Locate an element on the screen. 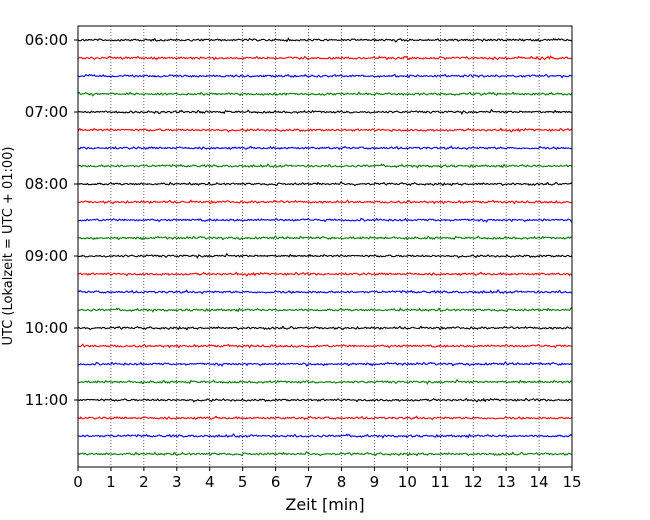 This screenshot has height=520, width=650. x-tick-label-5: 5 is located at coordinates (243, 482).